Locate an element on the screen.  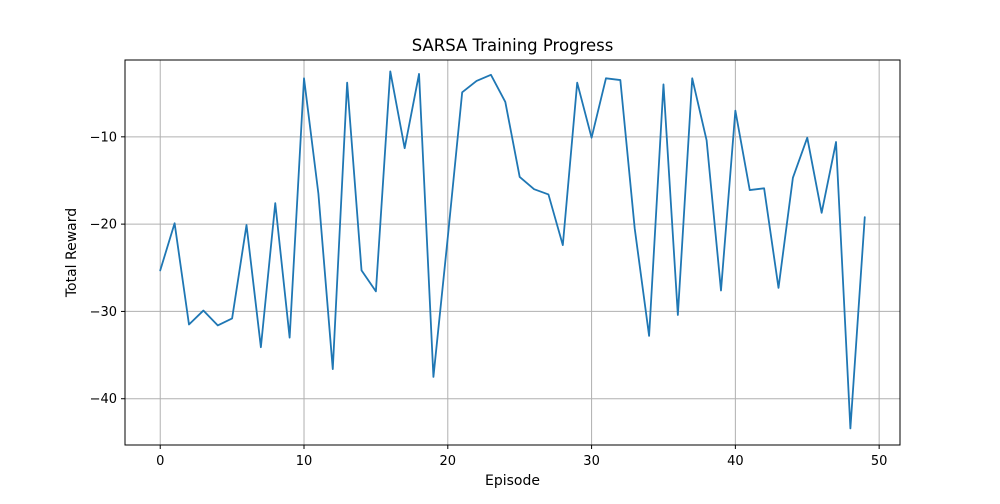
x-tick-label: 10 is located at coordinates (304, 461).